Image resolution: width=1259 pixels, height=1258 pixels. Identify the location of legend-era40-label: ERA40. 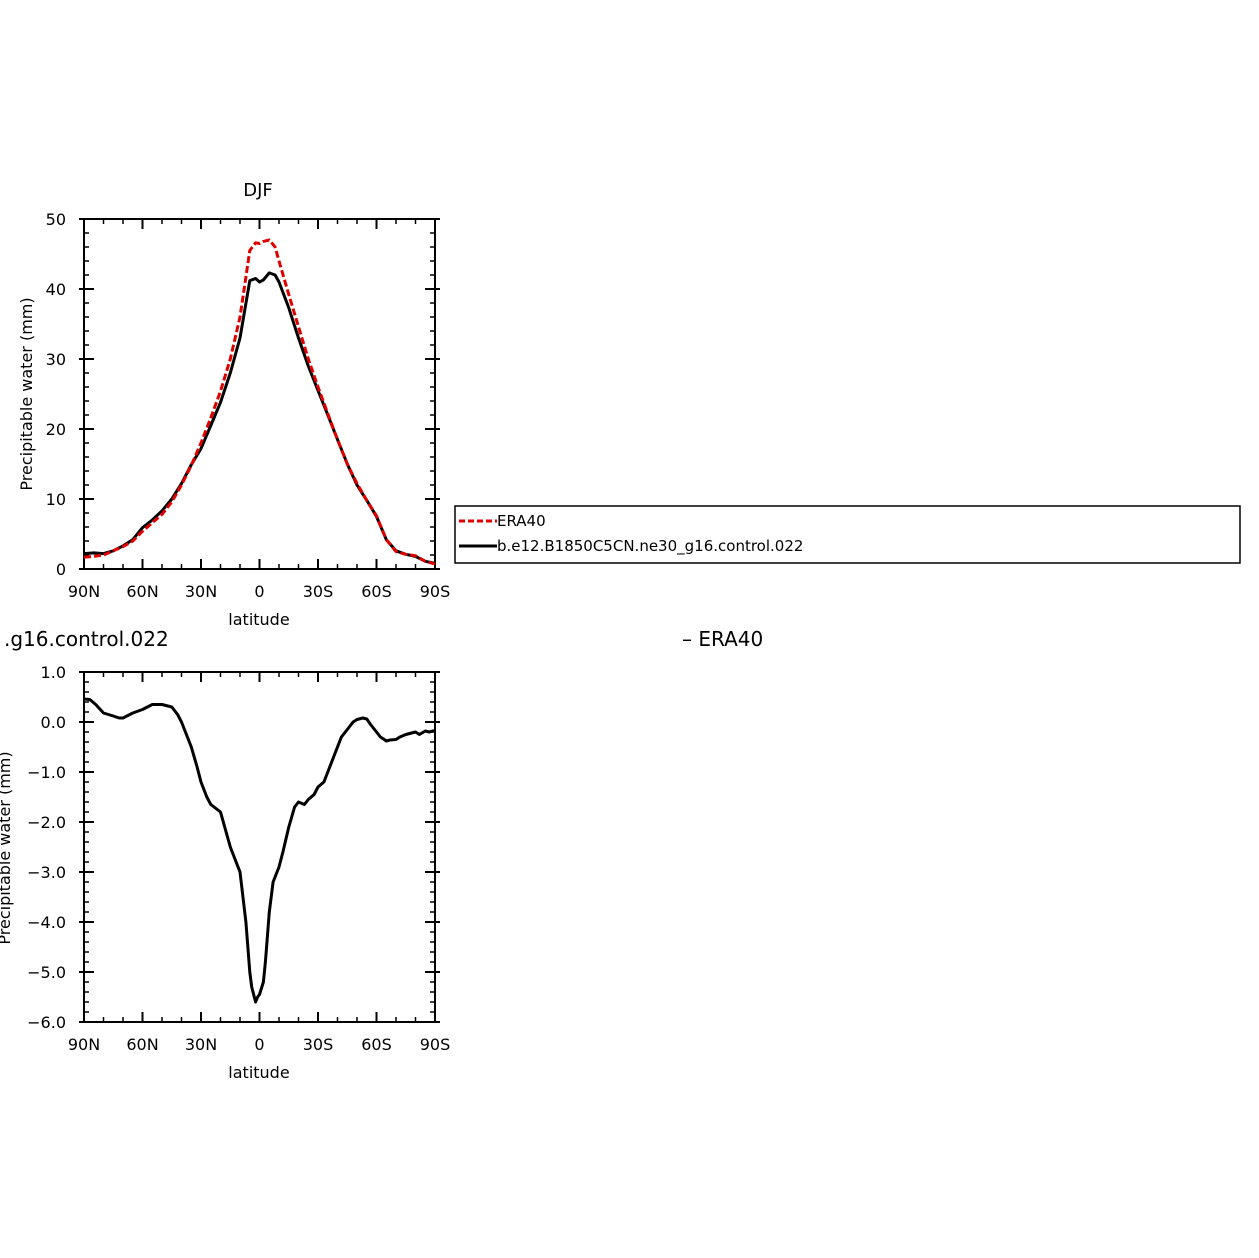
(521, 521).